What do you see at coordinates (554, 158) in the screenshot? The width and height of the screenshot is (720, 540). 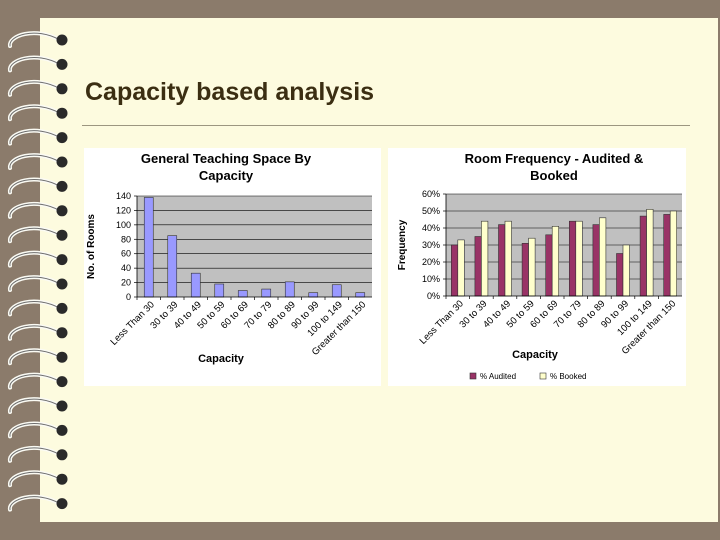 I see `chart-title: Room Frequency - Audited &` at bounding box center [554, 158].